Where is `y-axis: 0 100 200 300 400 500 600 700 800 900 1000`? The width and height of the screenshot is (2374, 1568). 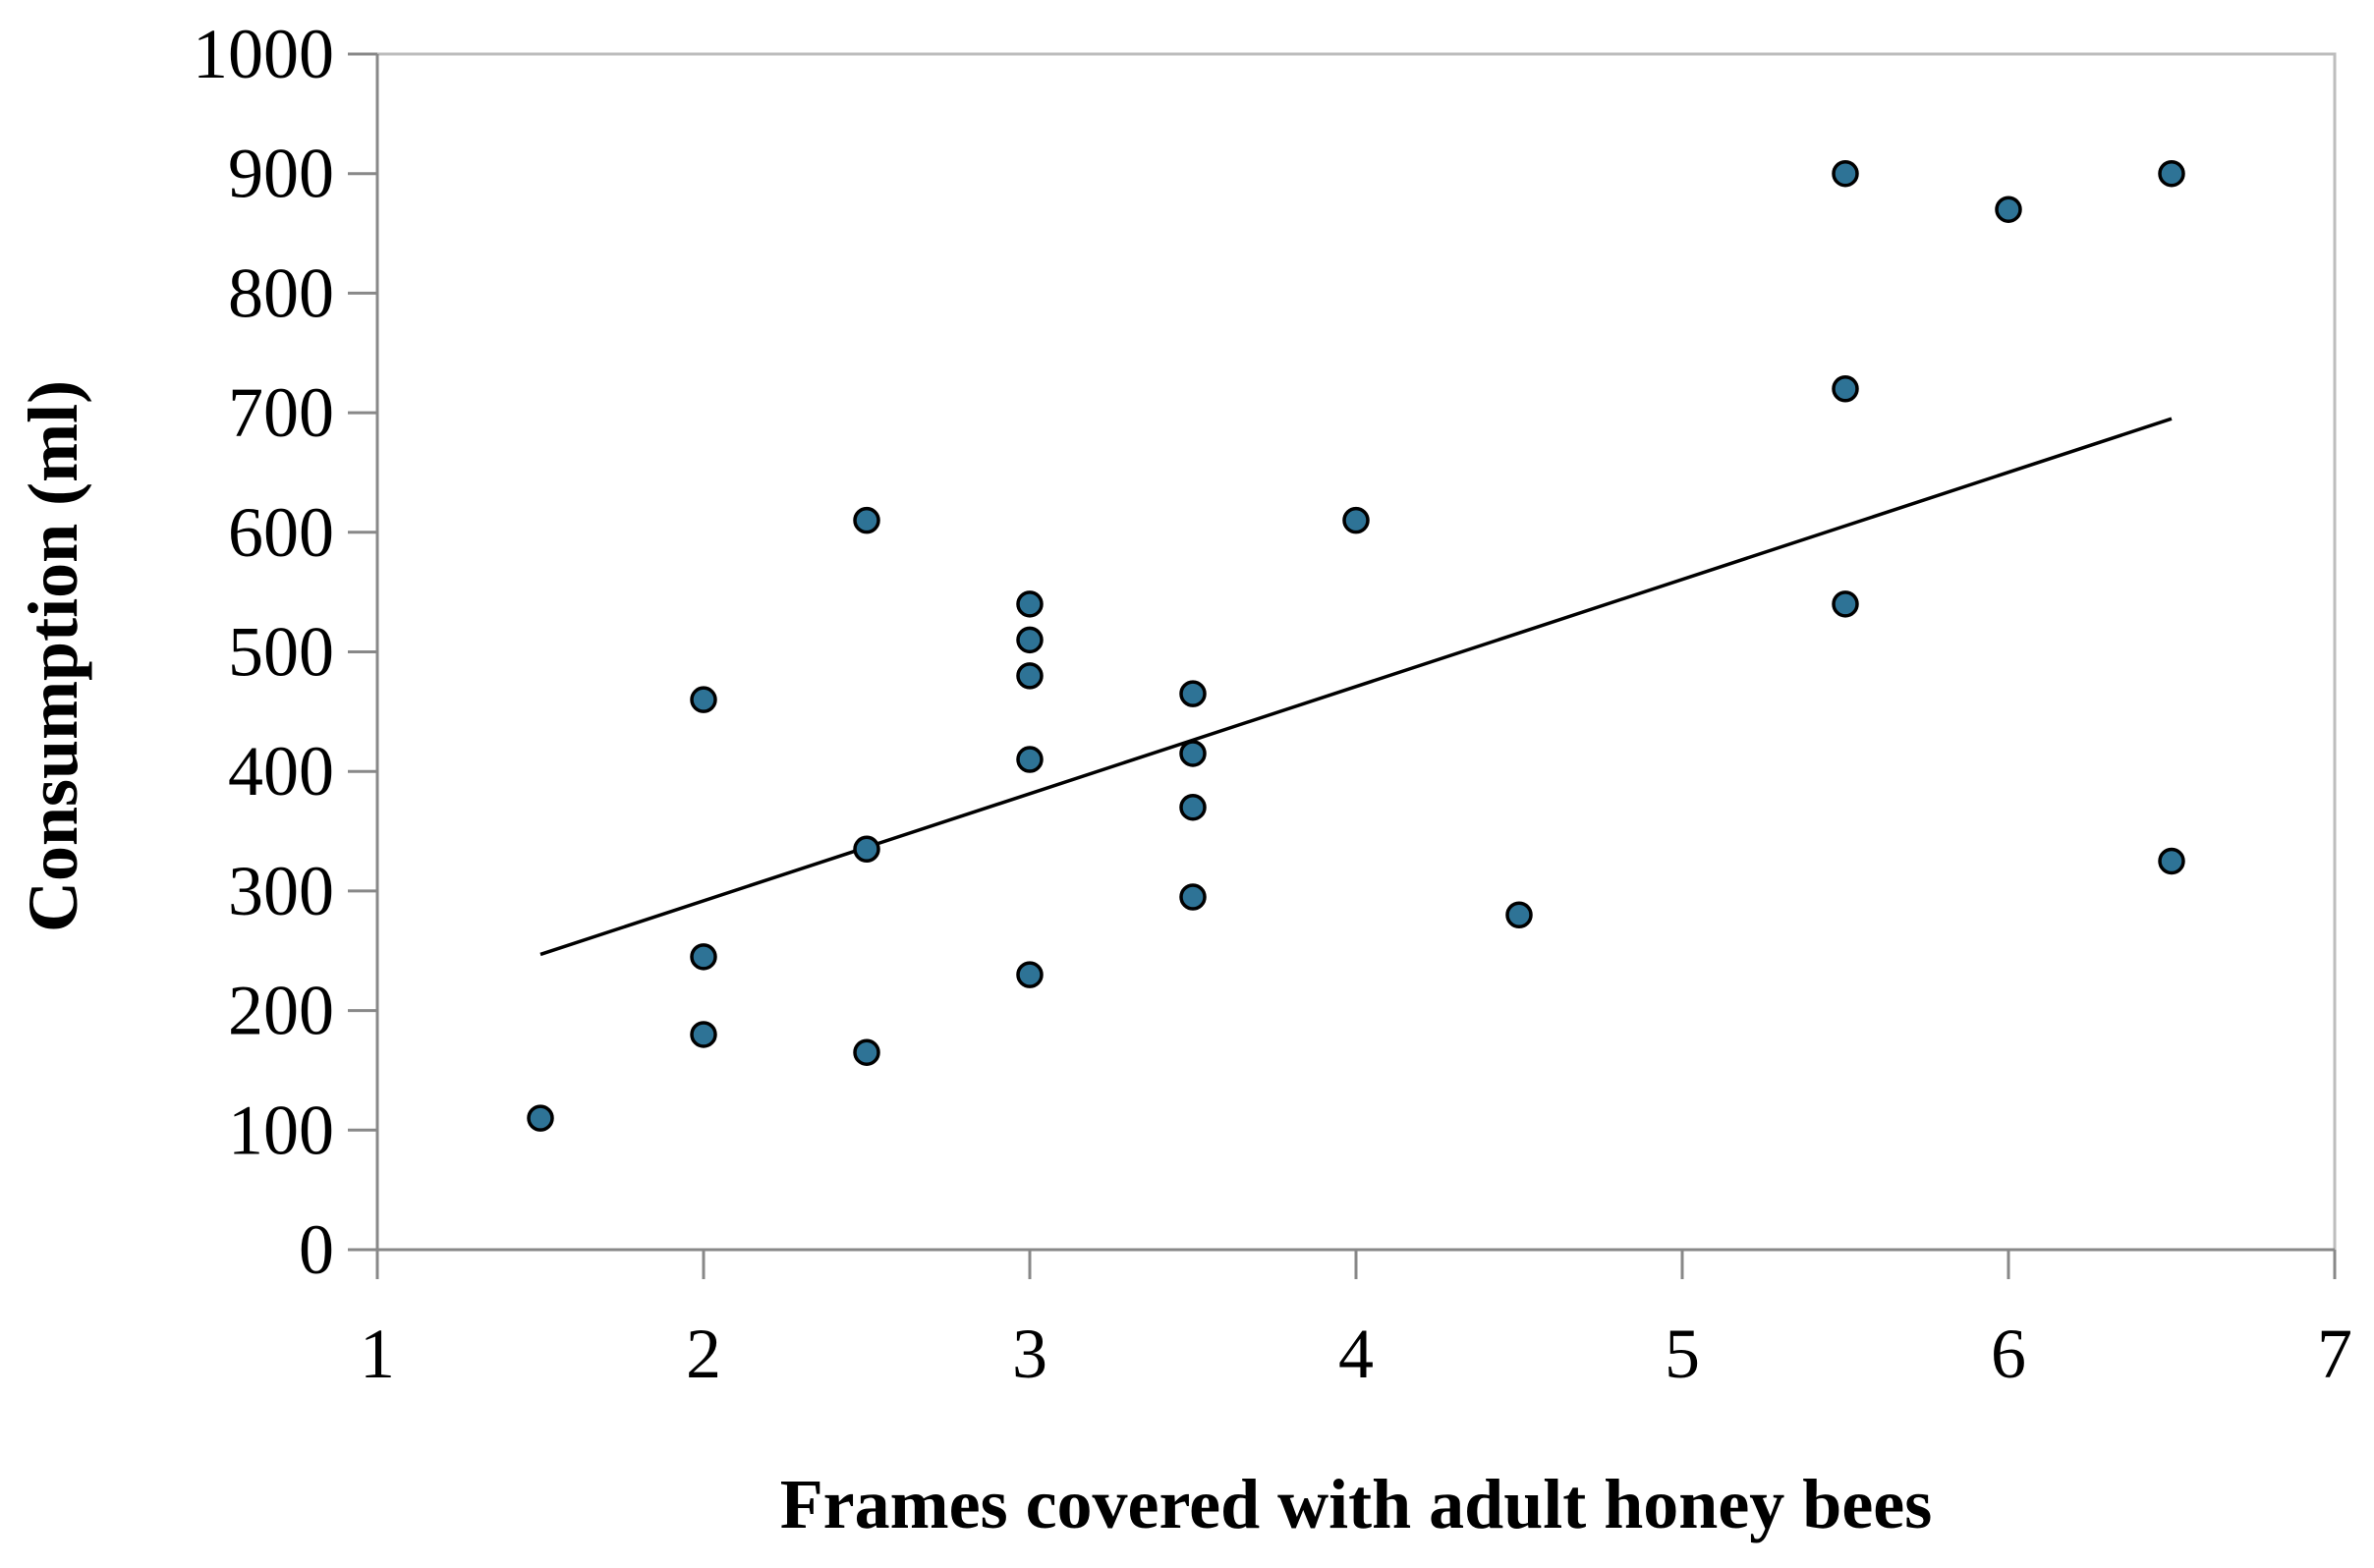
y-axis: 0 100 200 300 400 500 600 700 800 900 1000 is located at coordinates (285, 652).